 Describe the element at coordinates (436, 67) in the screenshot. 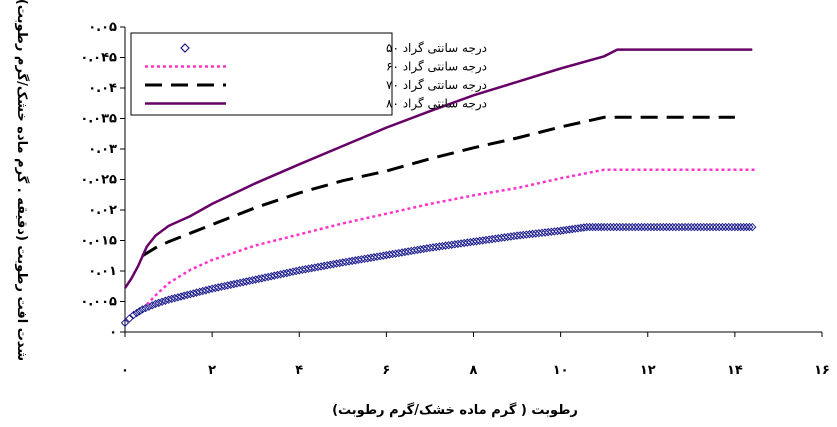

I see `legend-label: درجه سانتی گراد ۶۰` at that location.